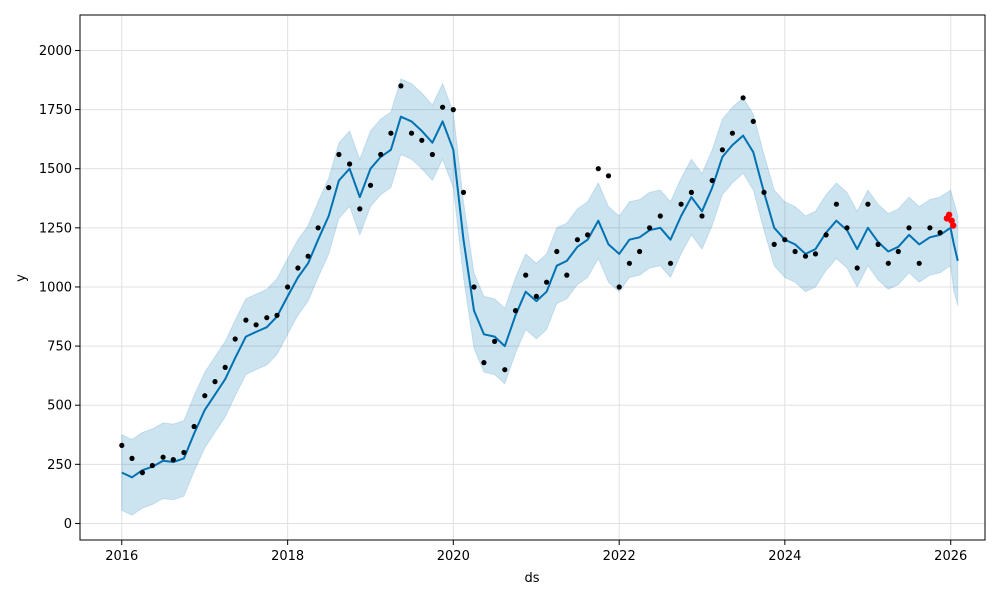 The width and height of the screenshot is (1000, 600). Describe the element at coordinates (531, 578) in the screenshot. I see `x-axis-label: ds` at that location.